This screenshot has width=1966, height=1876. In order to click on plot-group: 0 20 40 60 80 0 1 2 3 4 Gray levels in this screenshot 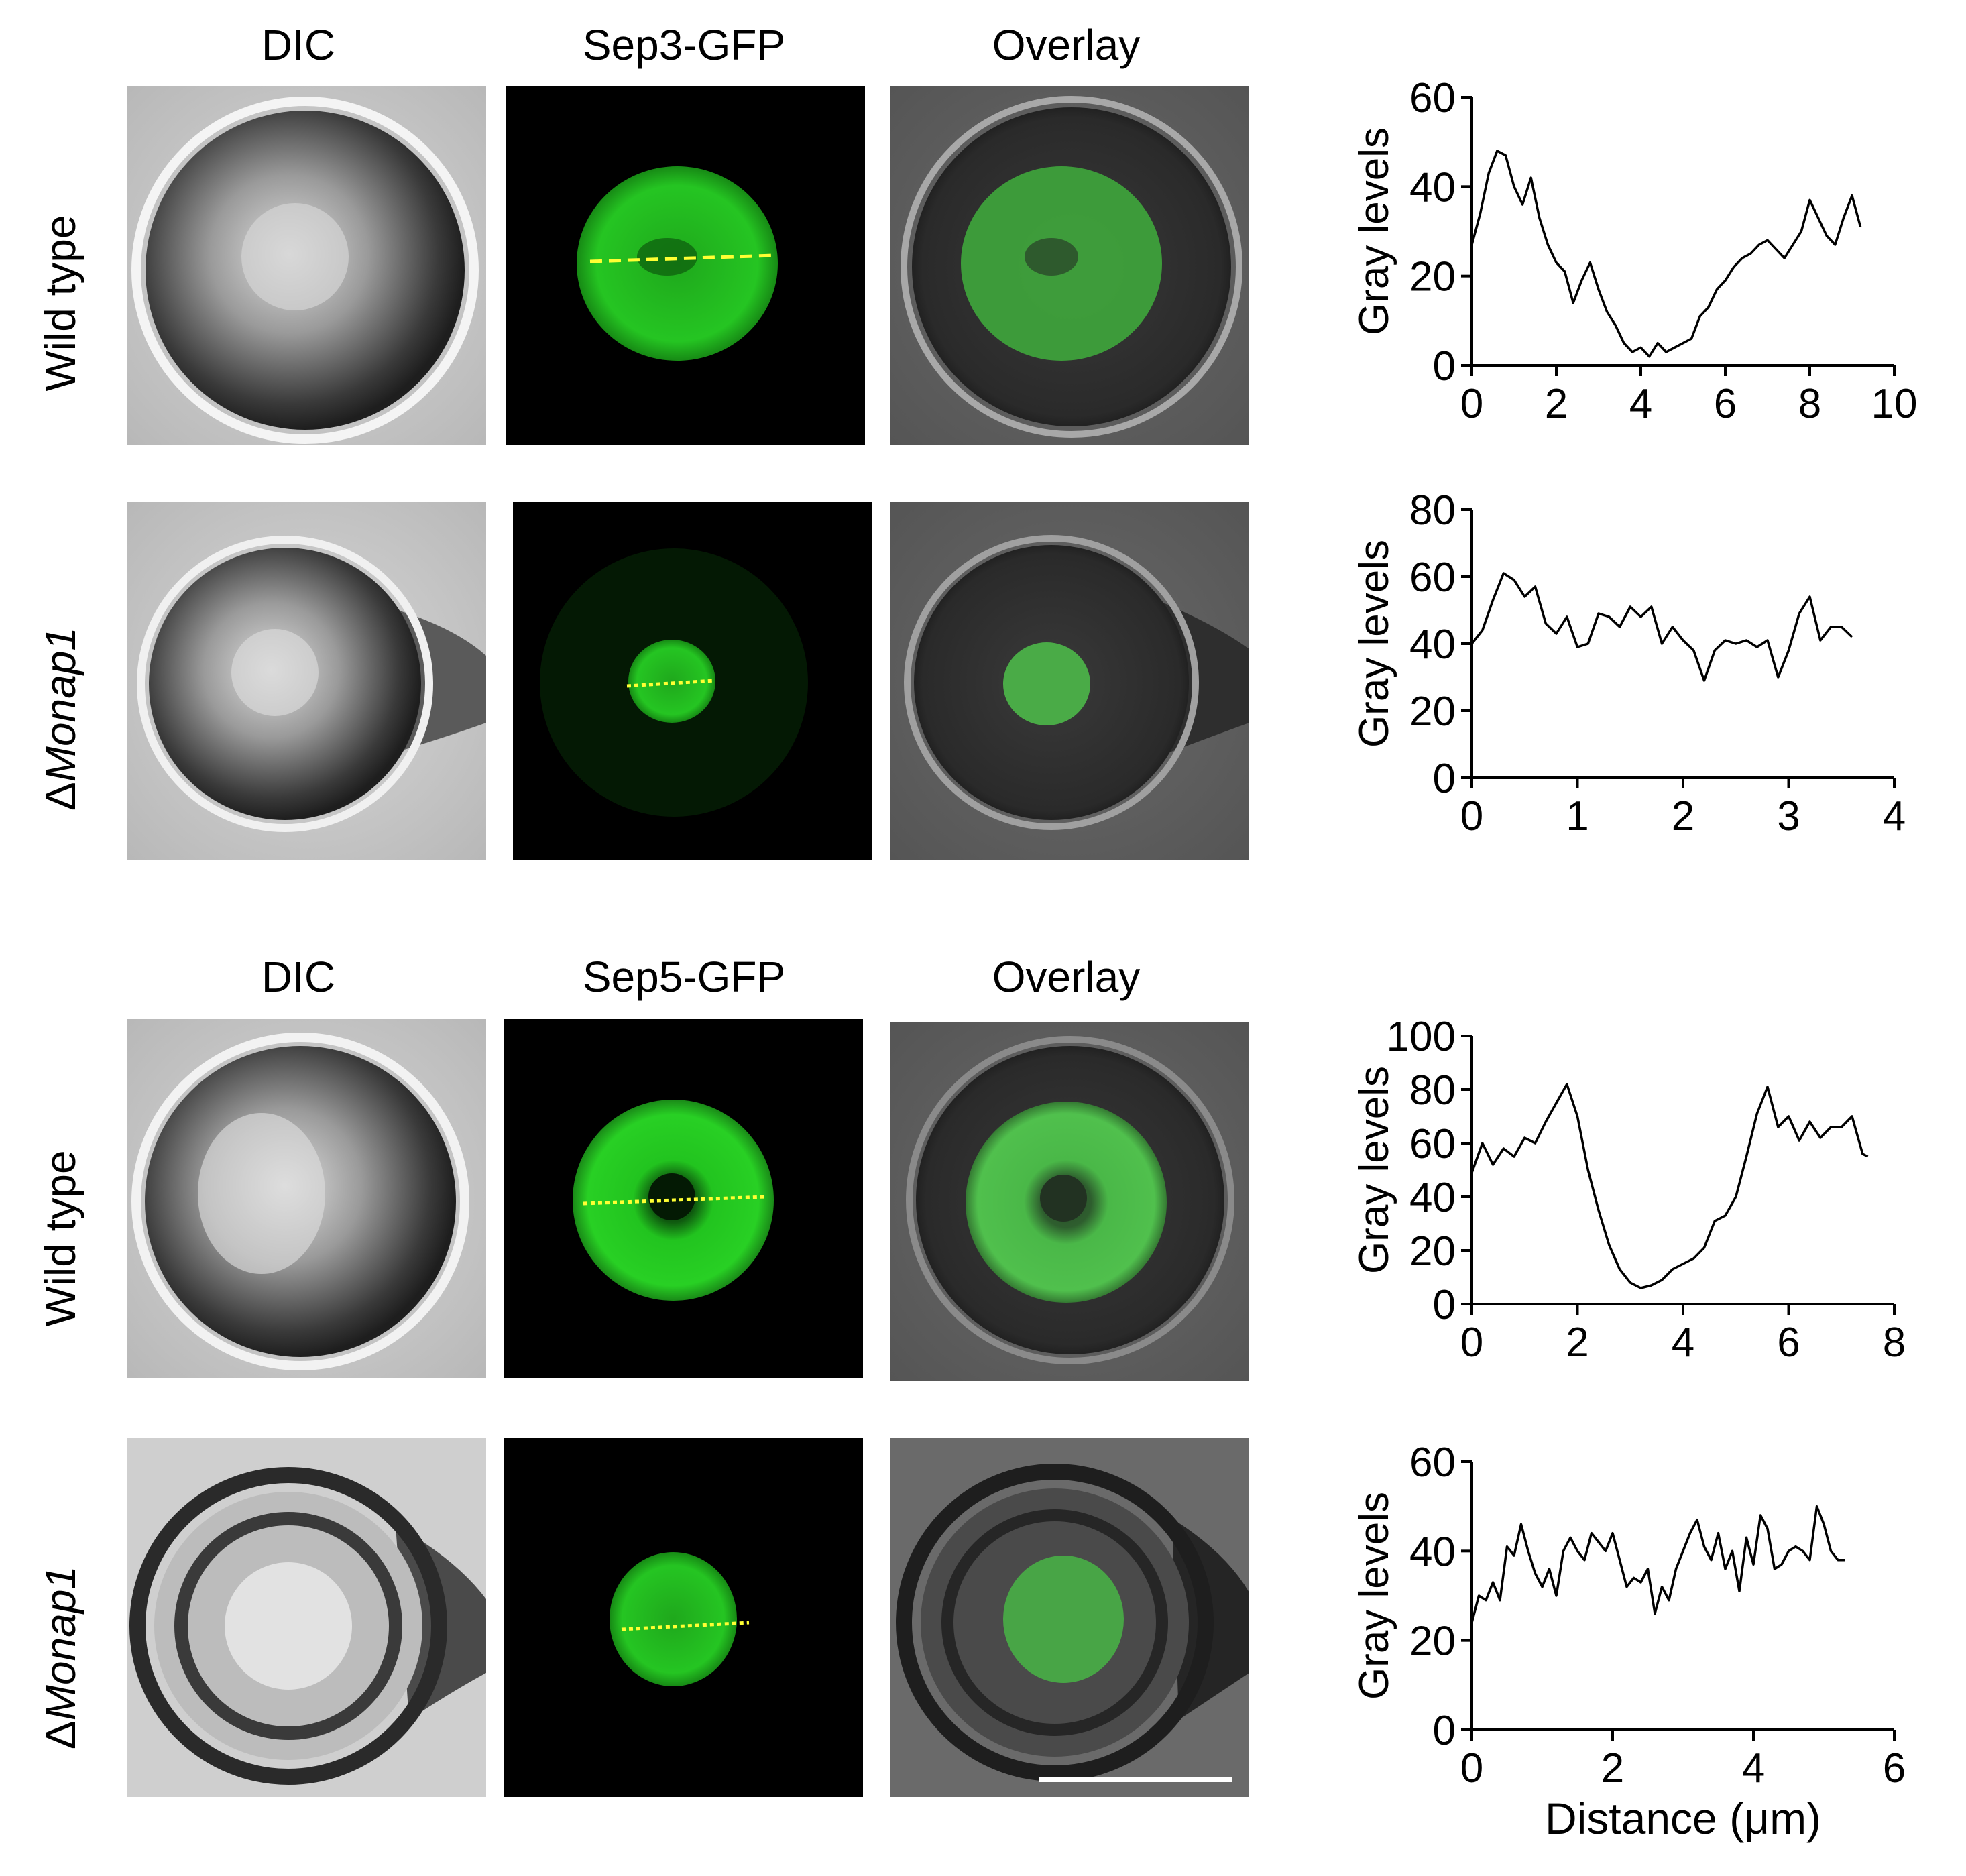, I will do `click(1628, 663)`.